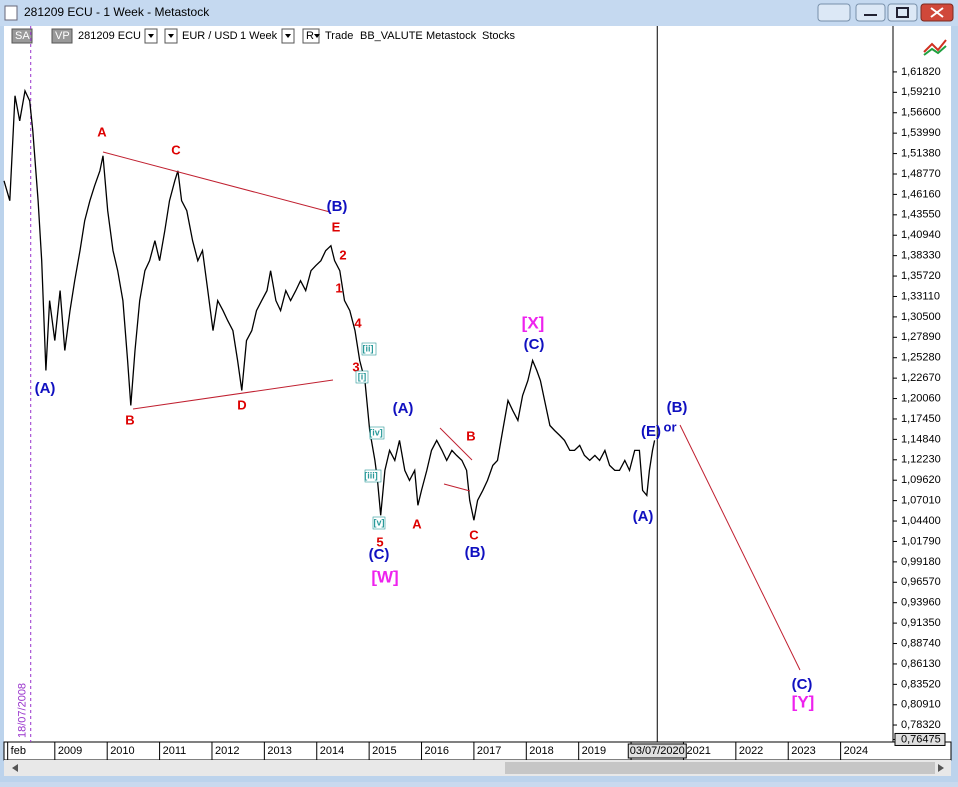 This screenshot has height=787, width=958. What do you see at coordinates (921, 582) in the screenshot?
I see `y-tick-label: 0,96570` at bounding box center [921, 582].